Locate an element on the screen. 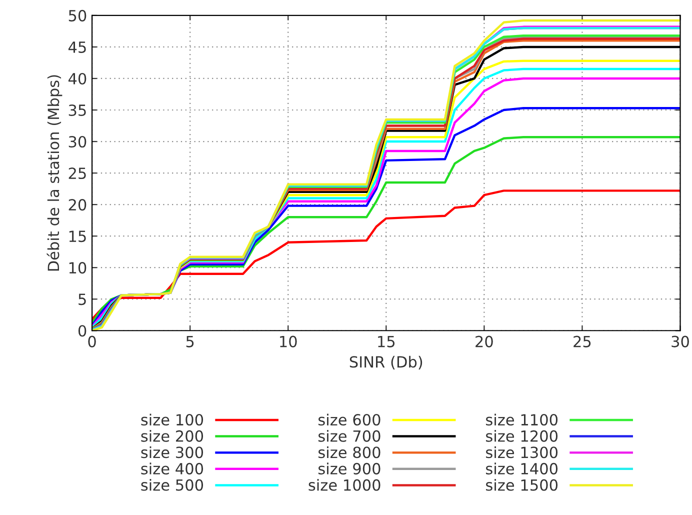  y-tick-label: 45 is located at coordinates (77, 47).